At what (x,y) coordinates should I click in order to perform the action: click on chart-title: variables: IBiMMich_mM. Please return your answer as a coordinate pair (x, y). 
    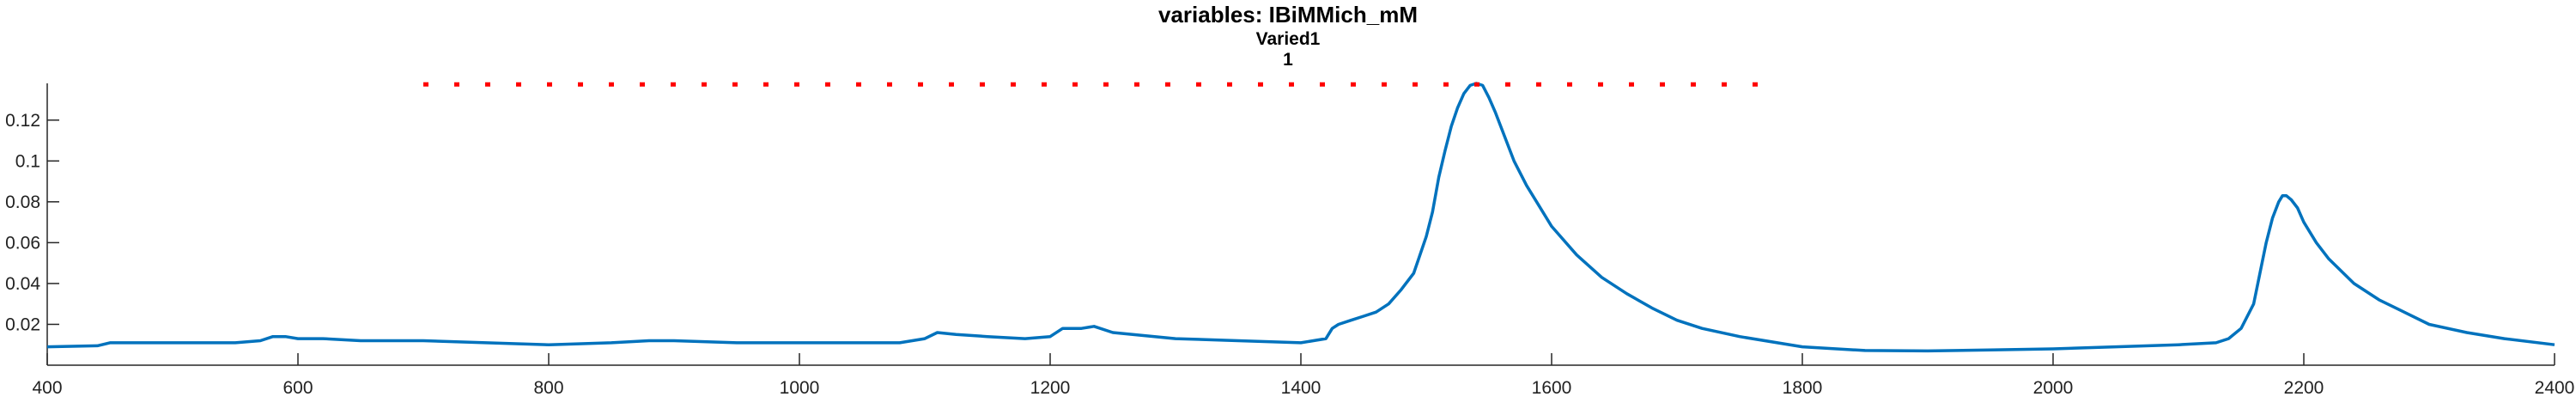
    Looking at the image, I should click on (1288, 14).